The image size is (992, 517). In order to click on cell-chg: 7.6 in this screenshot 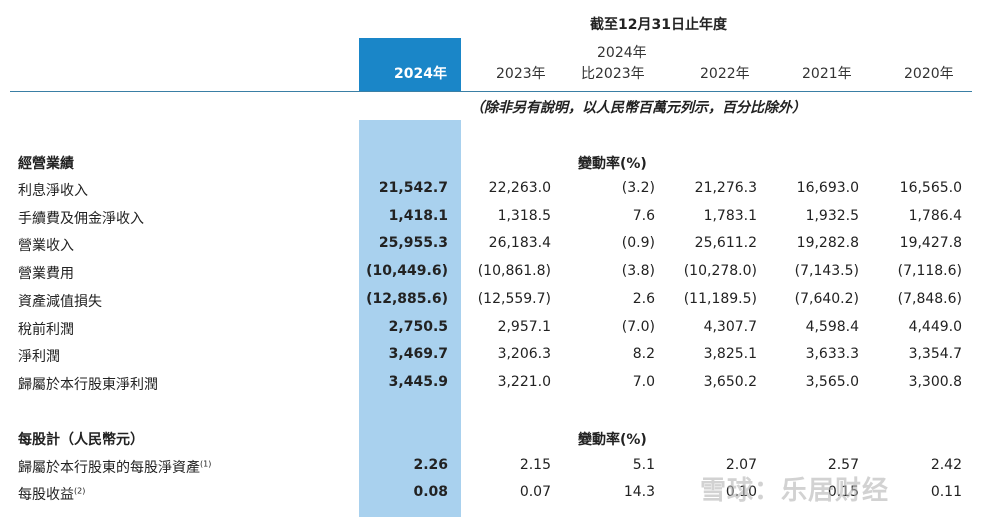, I will do `click(643, 215)`.